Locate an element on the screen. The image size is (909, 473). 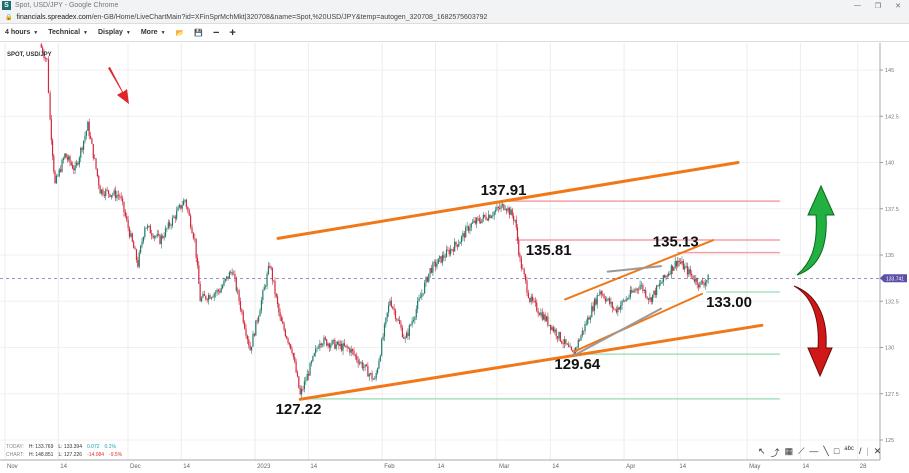
trendline-tool-icon: ⟋ is located at coordinates (801, 451).